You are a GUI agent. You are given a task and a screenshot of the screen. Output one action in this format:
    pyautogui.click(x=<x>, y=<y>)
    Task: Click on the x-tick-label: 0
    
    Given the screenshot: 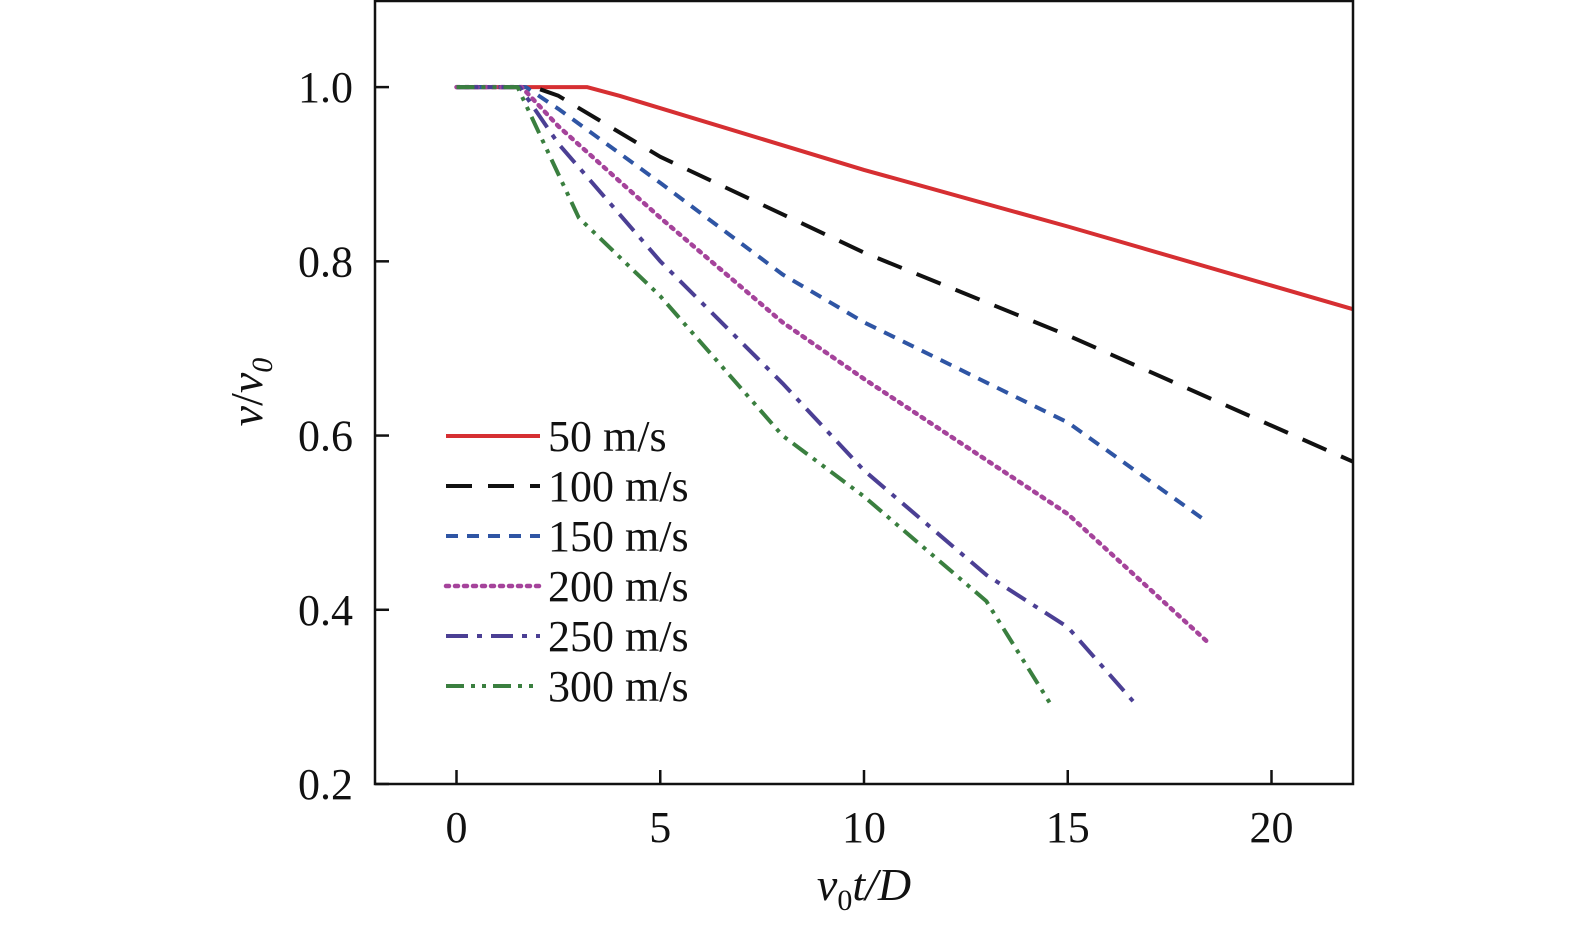 What is the action you would take?
    pyautogui.click(x=457, y=827)
    